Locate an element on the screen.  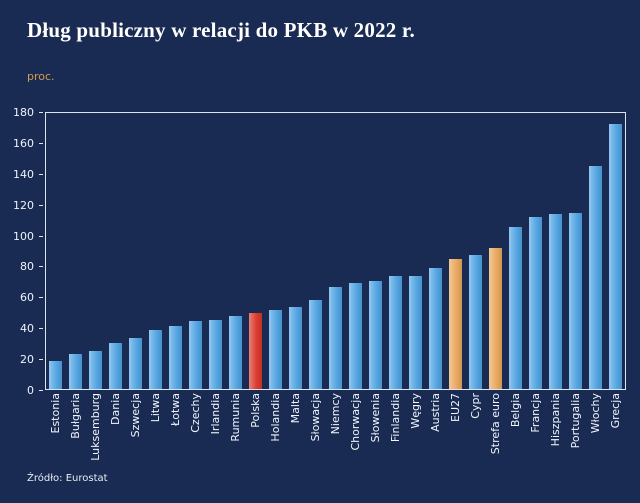
x-tick-label: Węgry is located at coordinates (415, 411).